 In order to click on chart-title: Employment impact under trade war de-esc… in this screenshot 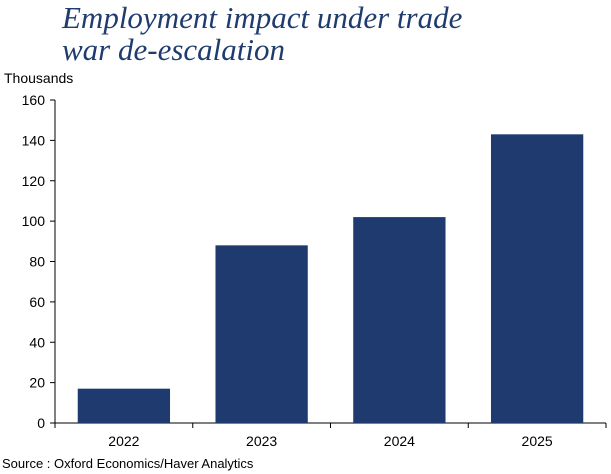, I will do `click(332, 34)`.